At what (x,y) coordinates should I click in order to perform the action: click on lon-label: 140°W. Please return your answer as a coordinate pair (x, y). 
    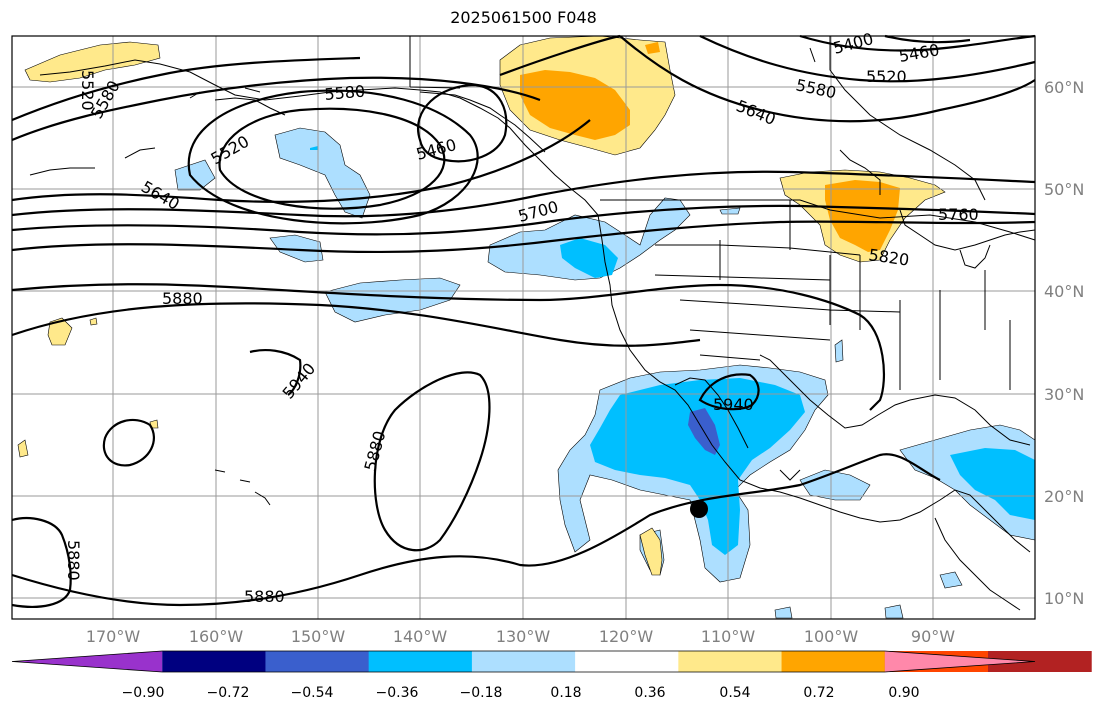
    Looking at the image, I should click on (420, 636).